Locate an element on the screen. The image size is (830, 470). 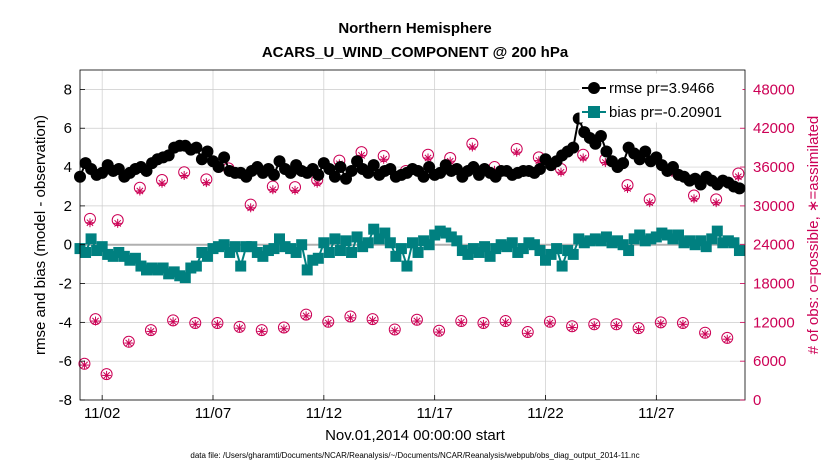
x-tick-label: 11/02 is located at coordinates (102, 413).